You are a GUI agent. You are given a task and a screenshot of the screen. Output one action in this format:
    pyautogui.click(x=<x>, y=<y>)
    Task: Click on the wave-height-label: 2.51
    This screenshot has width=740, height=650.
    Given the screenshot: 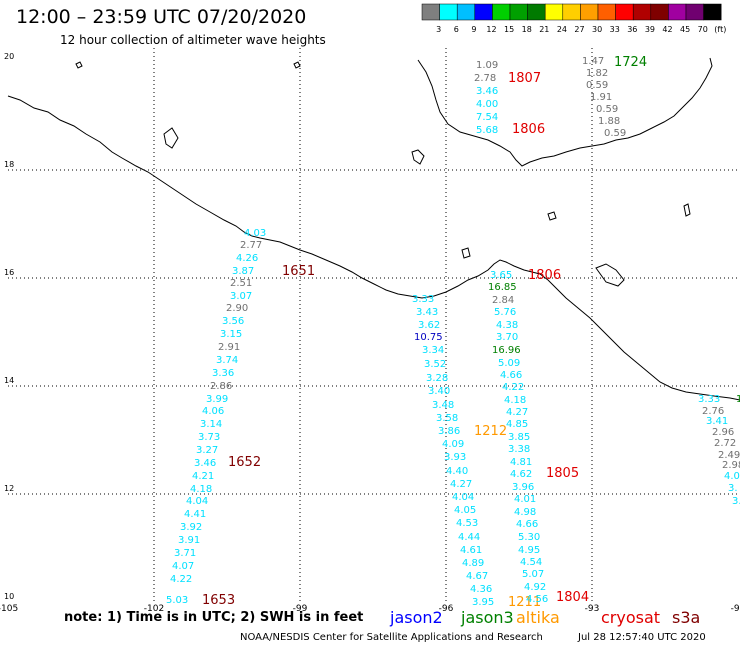 What is the action you would take?
    pyautogui.click(x=241, y=283)
    